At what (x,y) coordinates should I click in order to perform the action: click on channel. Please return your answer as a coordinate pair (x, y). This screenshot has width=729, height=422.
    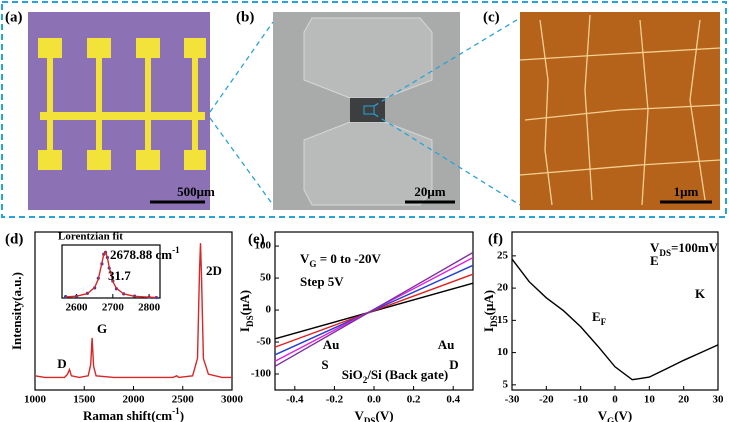
    Looking at the image, I should click on (367, 110).